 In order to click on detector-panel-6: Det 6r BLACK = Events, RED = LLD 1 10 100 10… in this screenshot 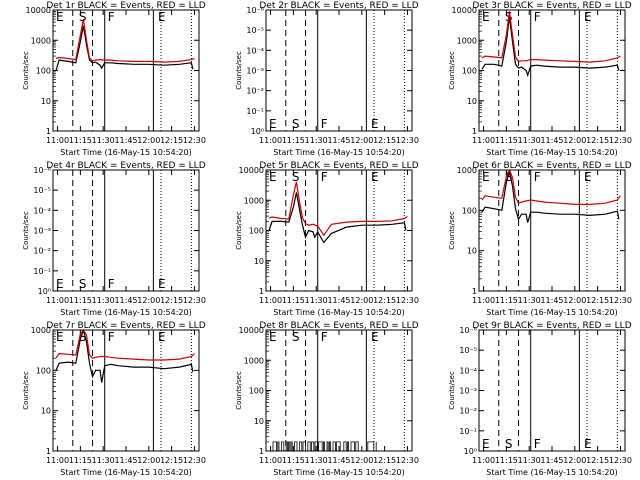, I will do `click(540, 239)`.